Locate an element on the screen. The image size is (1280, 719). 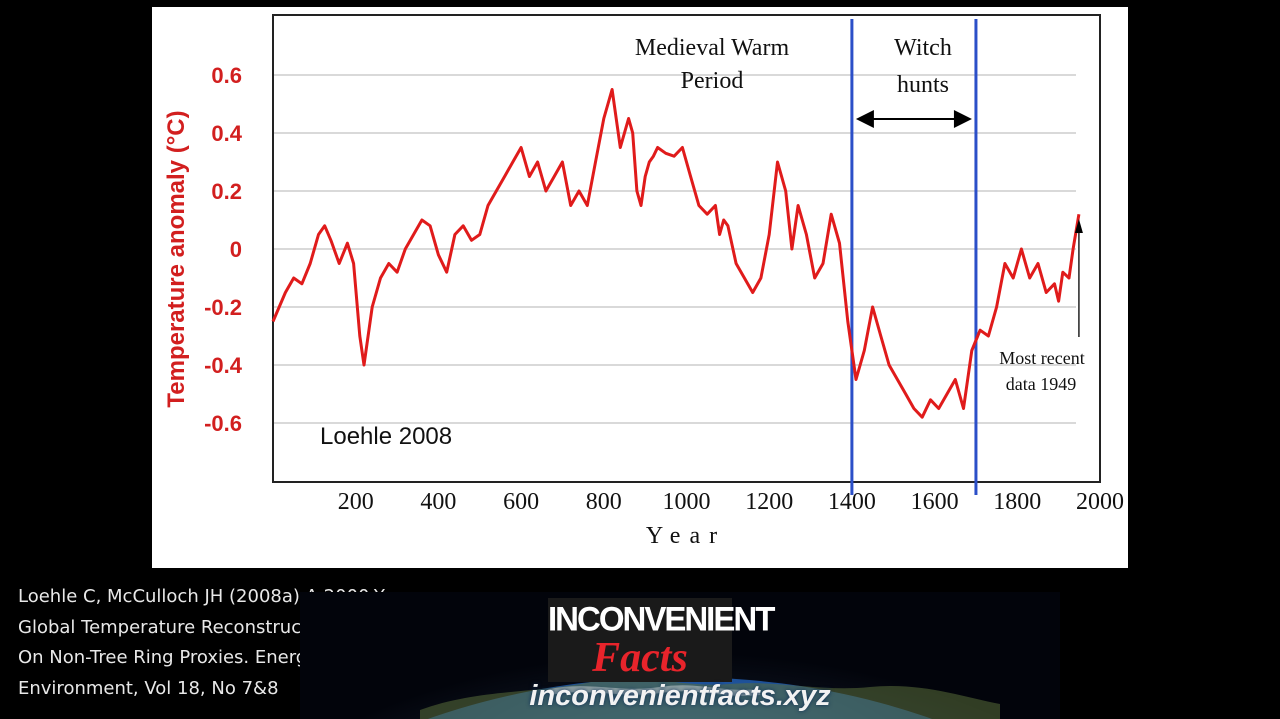
x-tick-label: 800 is located at coordinates (604, 502).